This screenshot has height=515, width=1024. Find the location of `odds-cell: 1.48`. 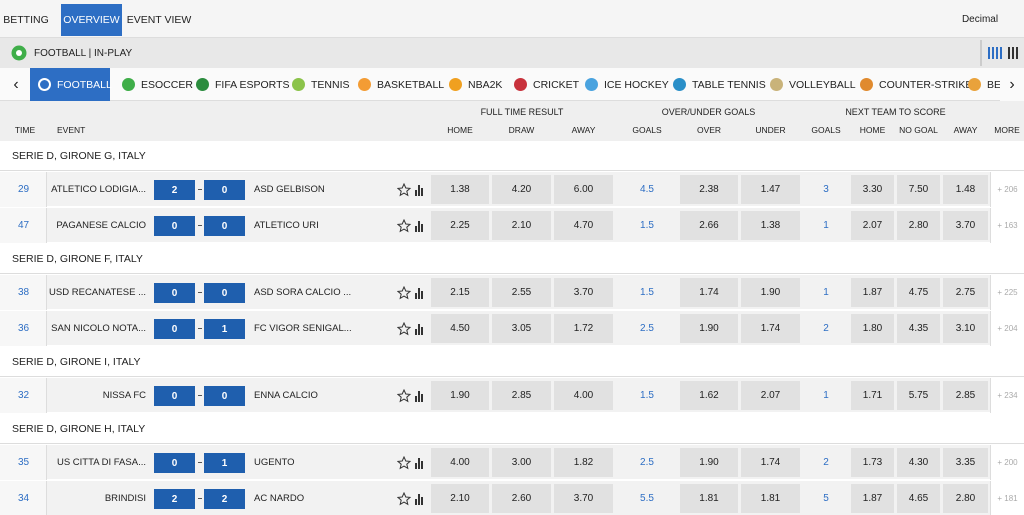

odds-cell: 1.48 is located at coordinates (965, 189).